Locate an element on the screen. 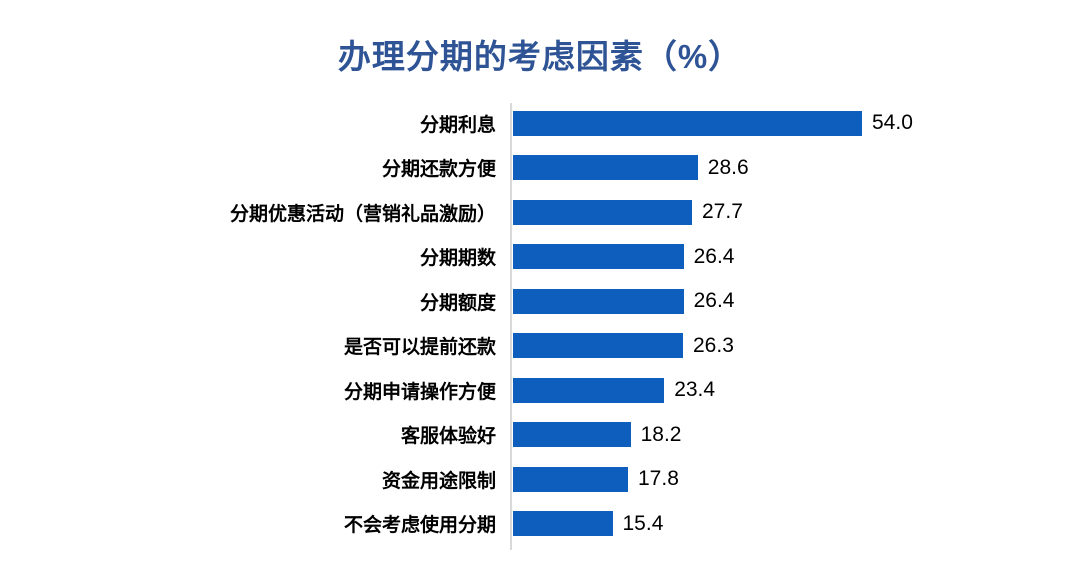 The width and height of the screenshot is (1080, 566). bar-area: 17.8 is located at coordinates (795, 479).